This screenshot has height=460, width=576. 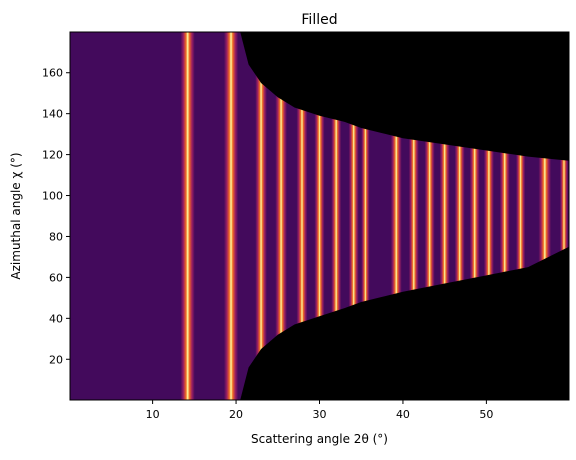 What do you see at coordinates (56, 359) in the screenshot?
I see `y-tick-label: 20` at bounding box center [56, 359].